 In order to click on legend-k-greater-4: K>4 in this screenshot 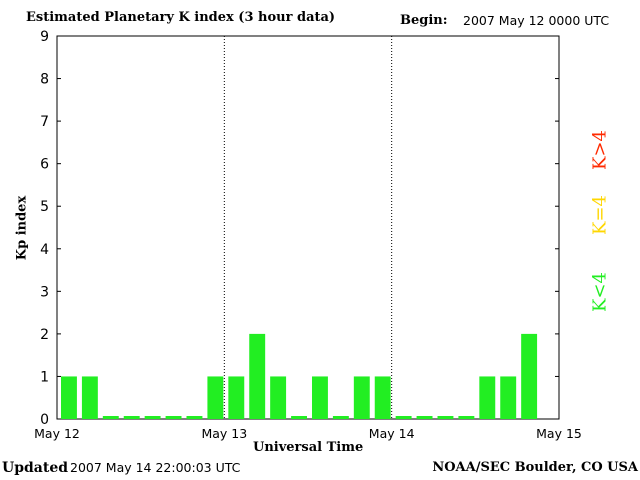, I will do `click(600, 150)`.